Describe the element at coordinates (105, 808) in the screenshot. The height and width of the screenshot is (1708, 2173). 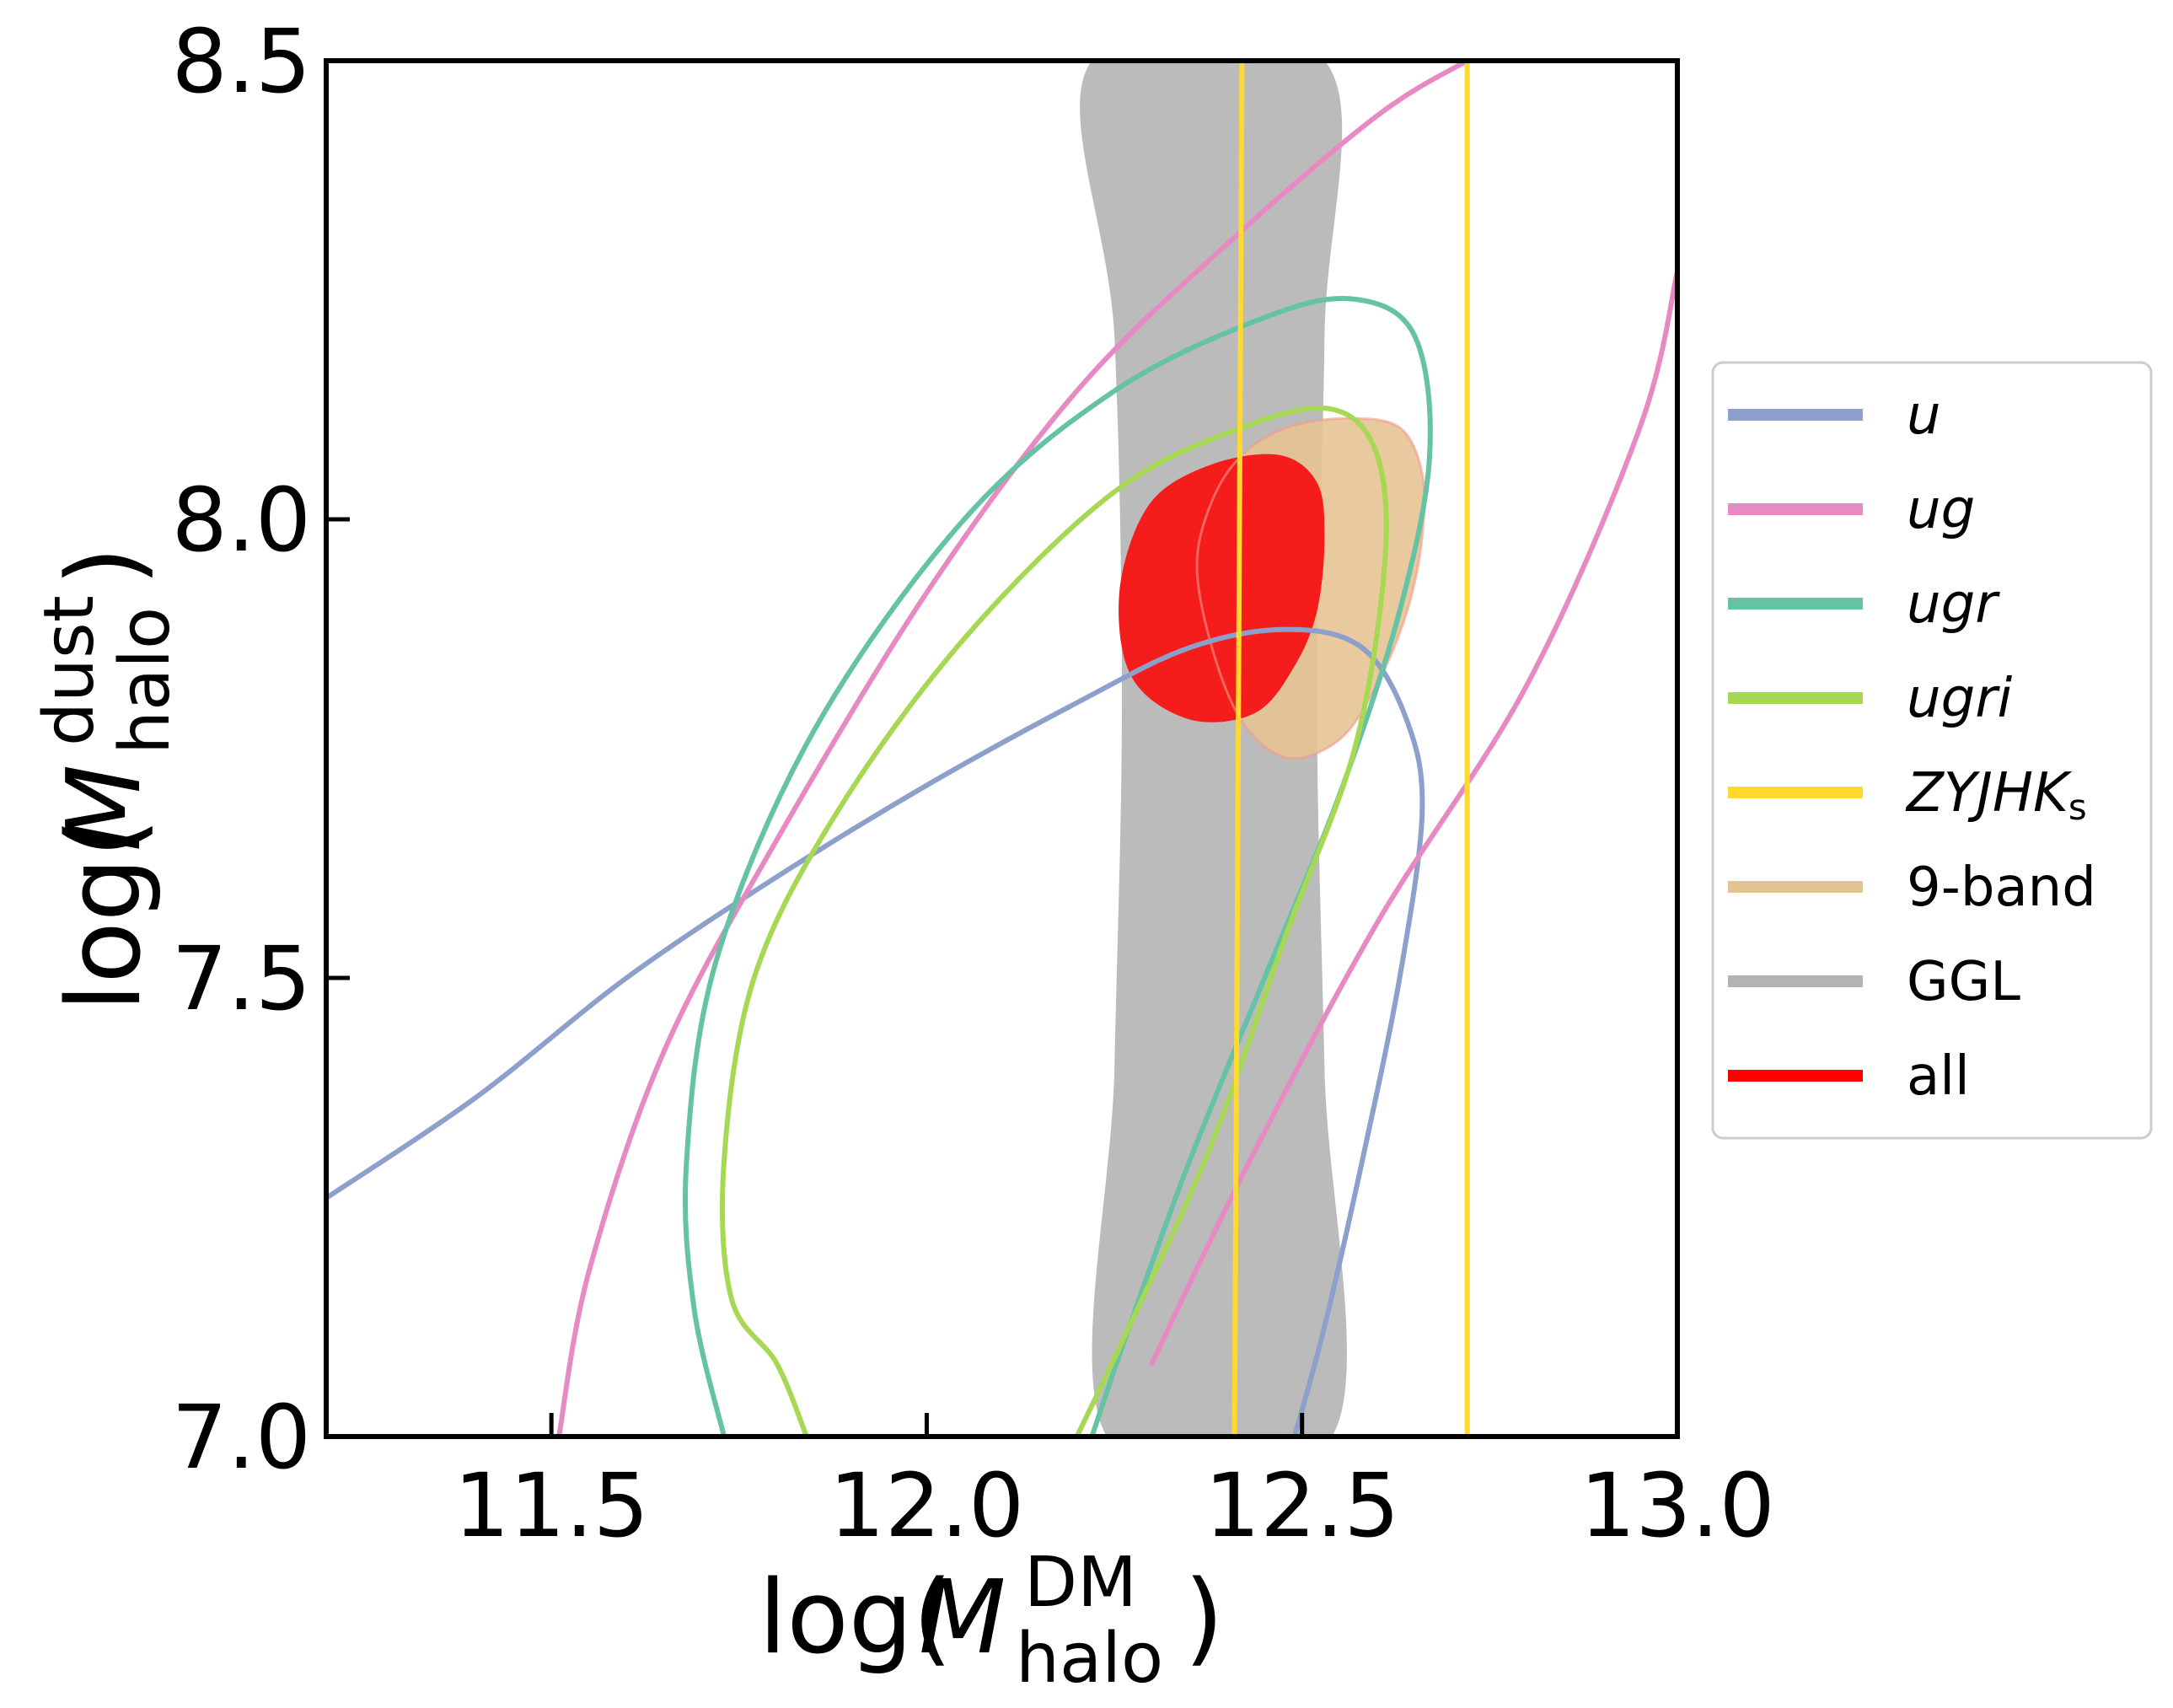
I see `y-axis-label-var: M` at that location.